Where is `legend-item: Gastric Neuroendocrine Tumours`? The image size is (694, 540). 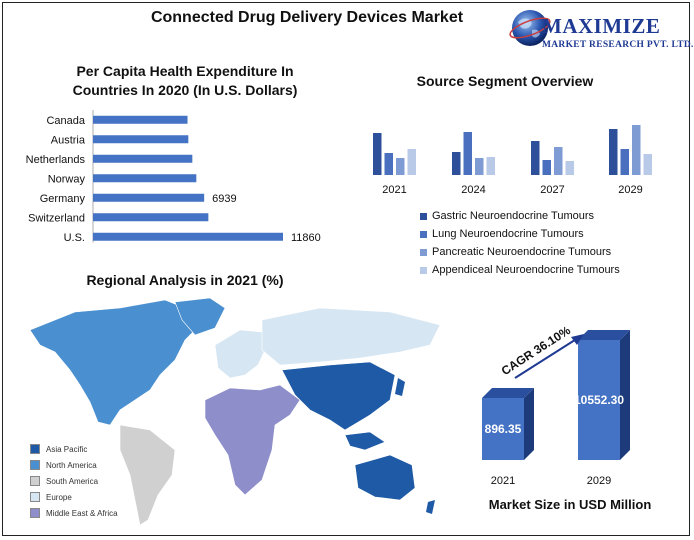 legend-item: Gastric Neuroendocrine Tumours is located at coordinates (520, 216).